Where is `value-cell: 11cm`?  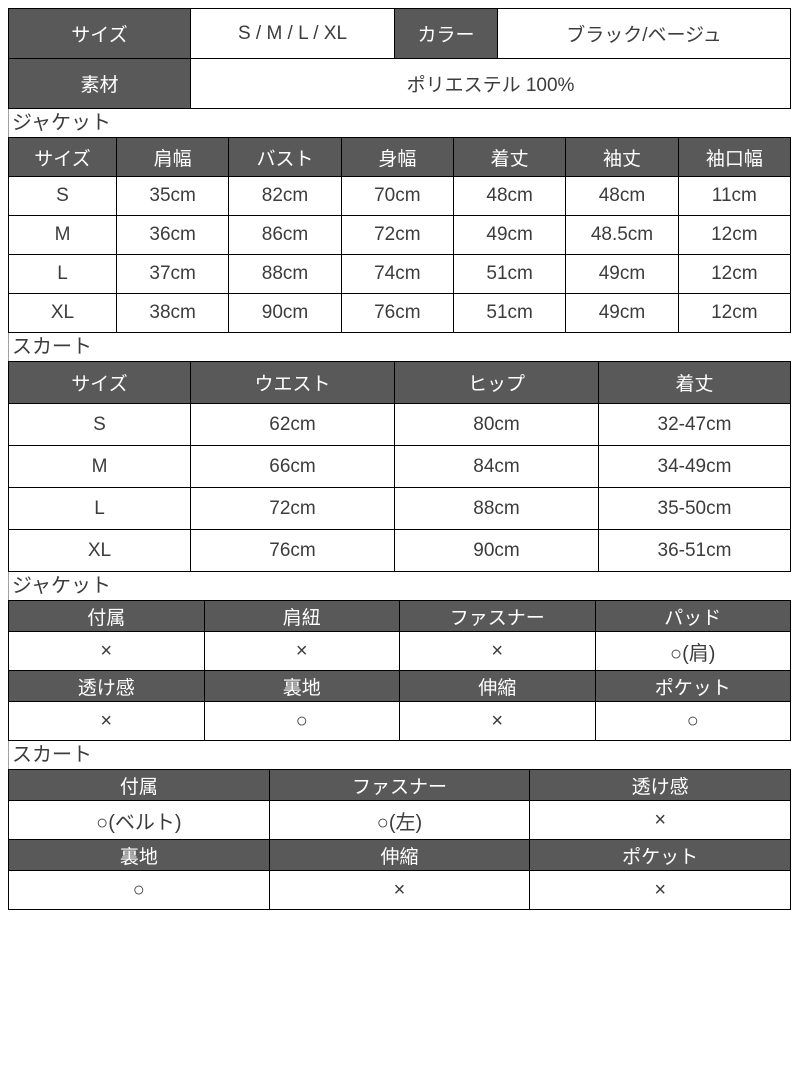
value-cell: 11cm is located at coordinates (734, 196).